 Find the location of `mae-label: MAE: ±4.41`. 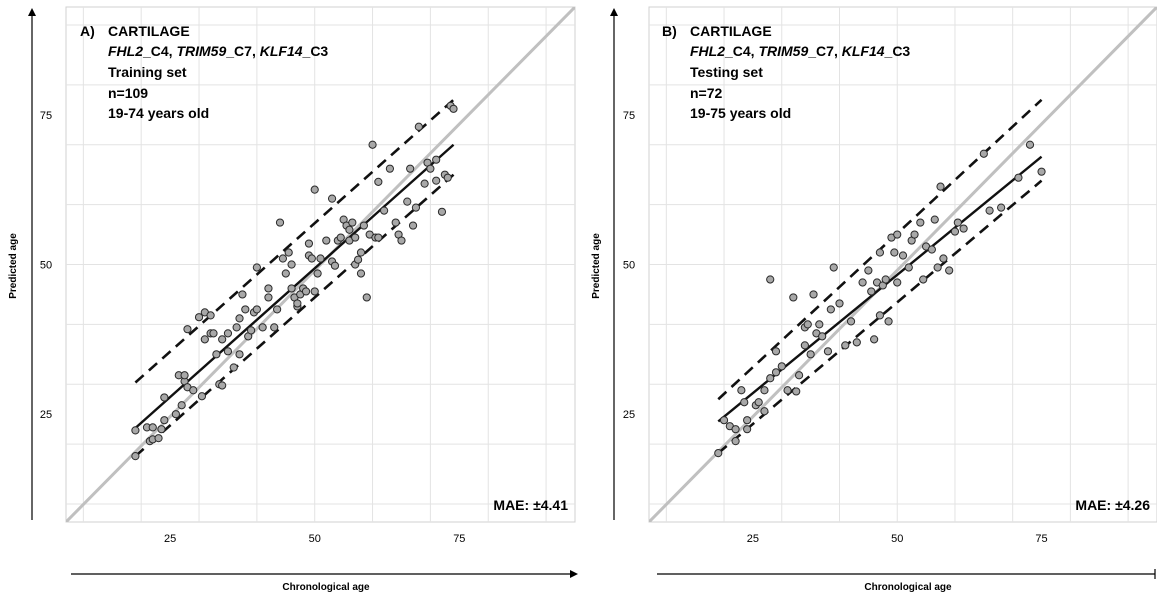

mae-label: MAE: ±4.41 is located at coordinates (530, 505).